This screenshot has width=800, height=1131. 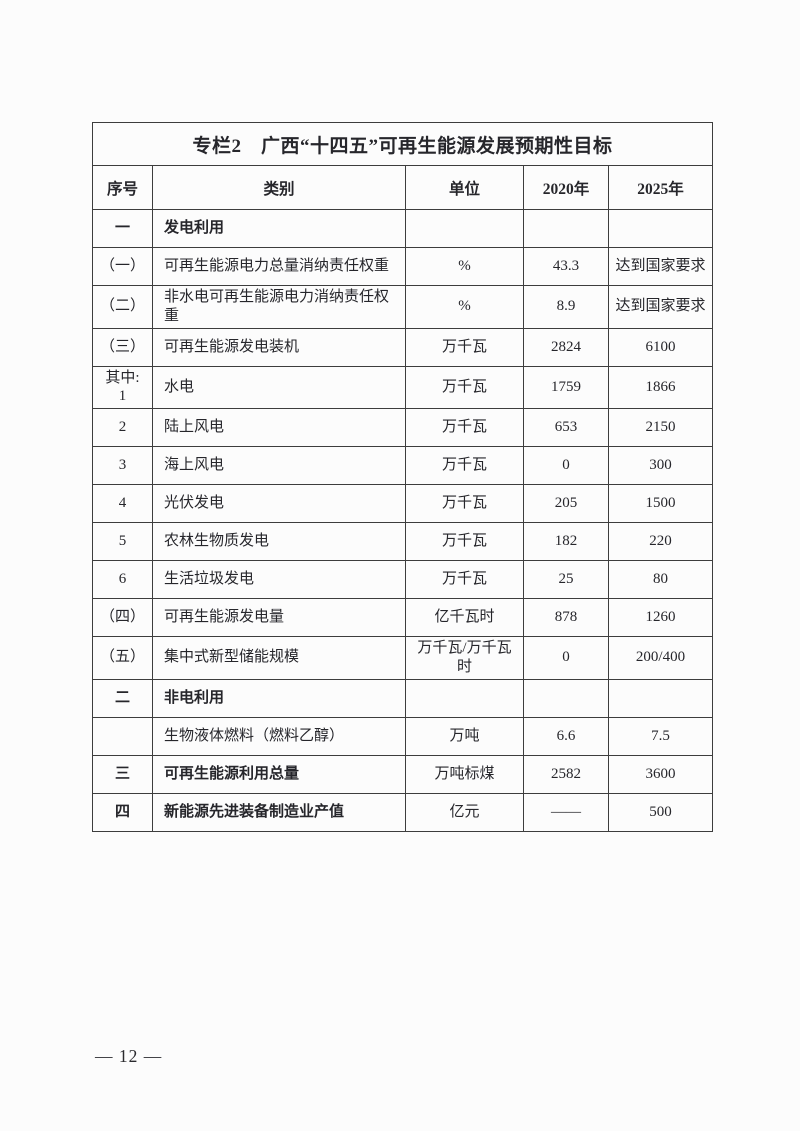 What do you see at coordinates (464, 774) in the screenshot?
I see `cell-unit: 万吨标煤` at bounding box center [464, 774].